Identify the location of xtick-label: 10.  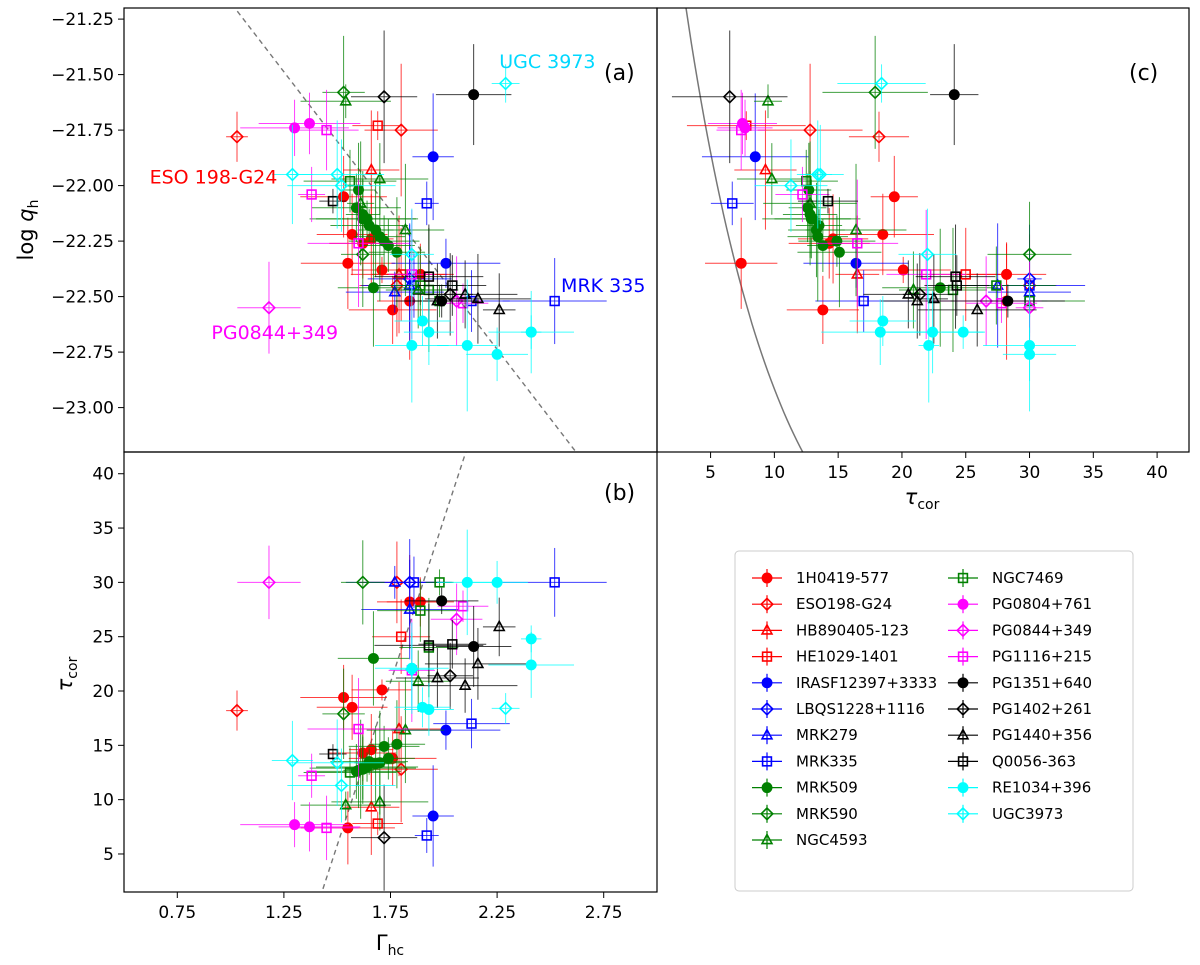
(775, 473).